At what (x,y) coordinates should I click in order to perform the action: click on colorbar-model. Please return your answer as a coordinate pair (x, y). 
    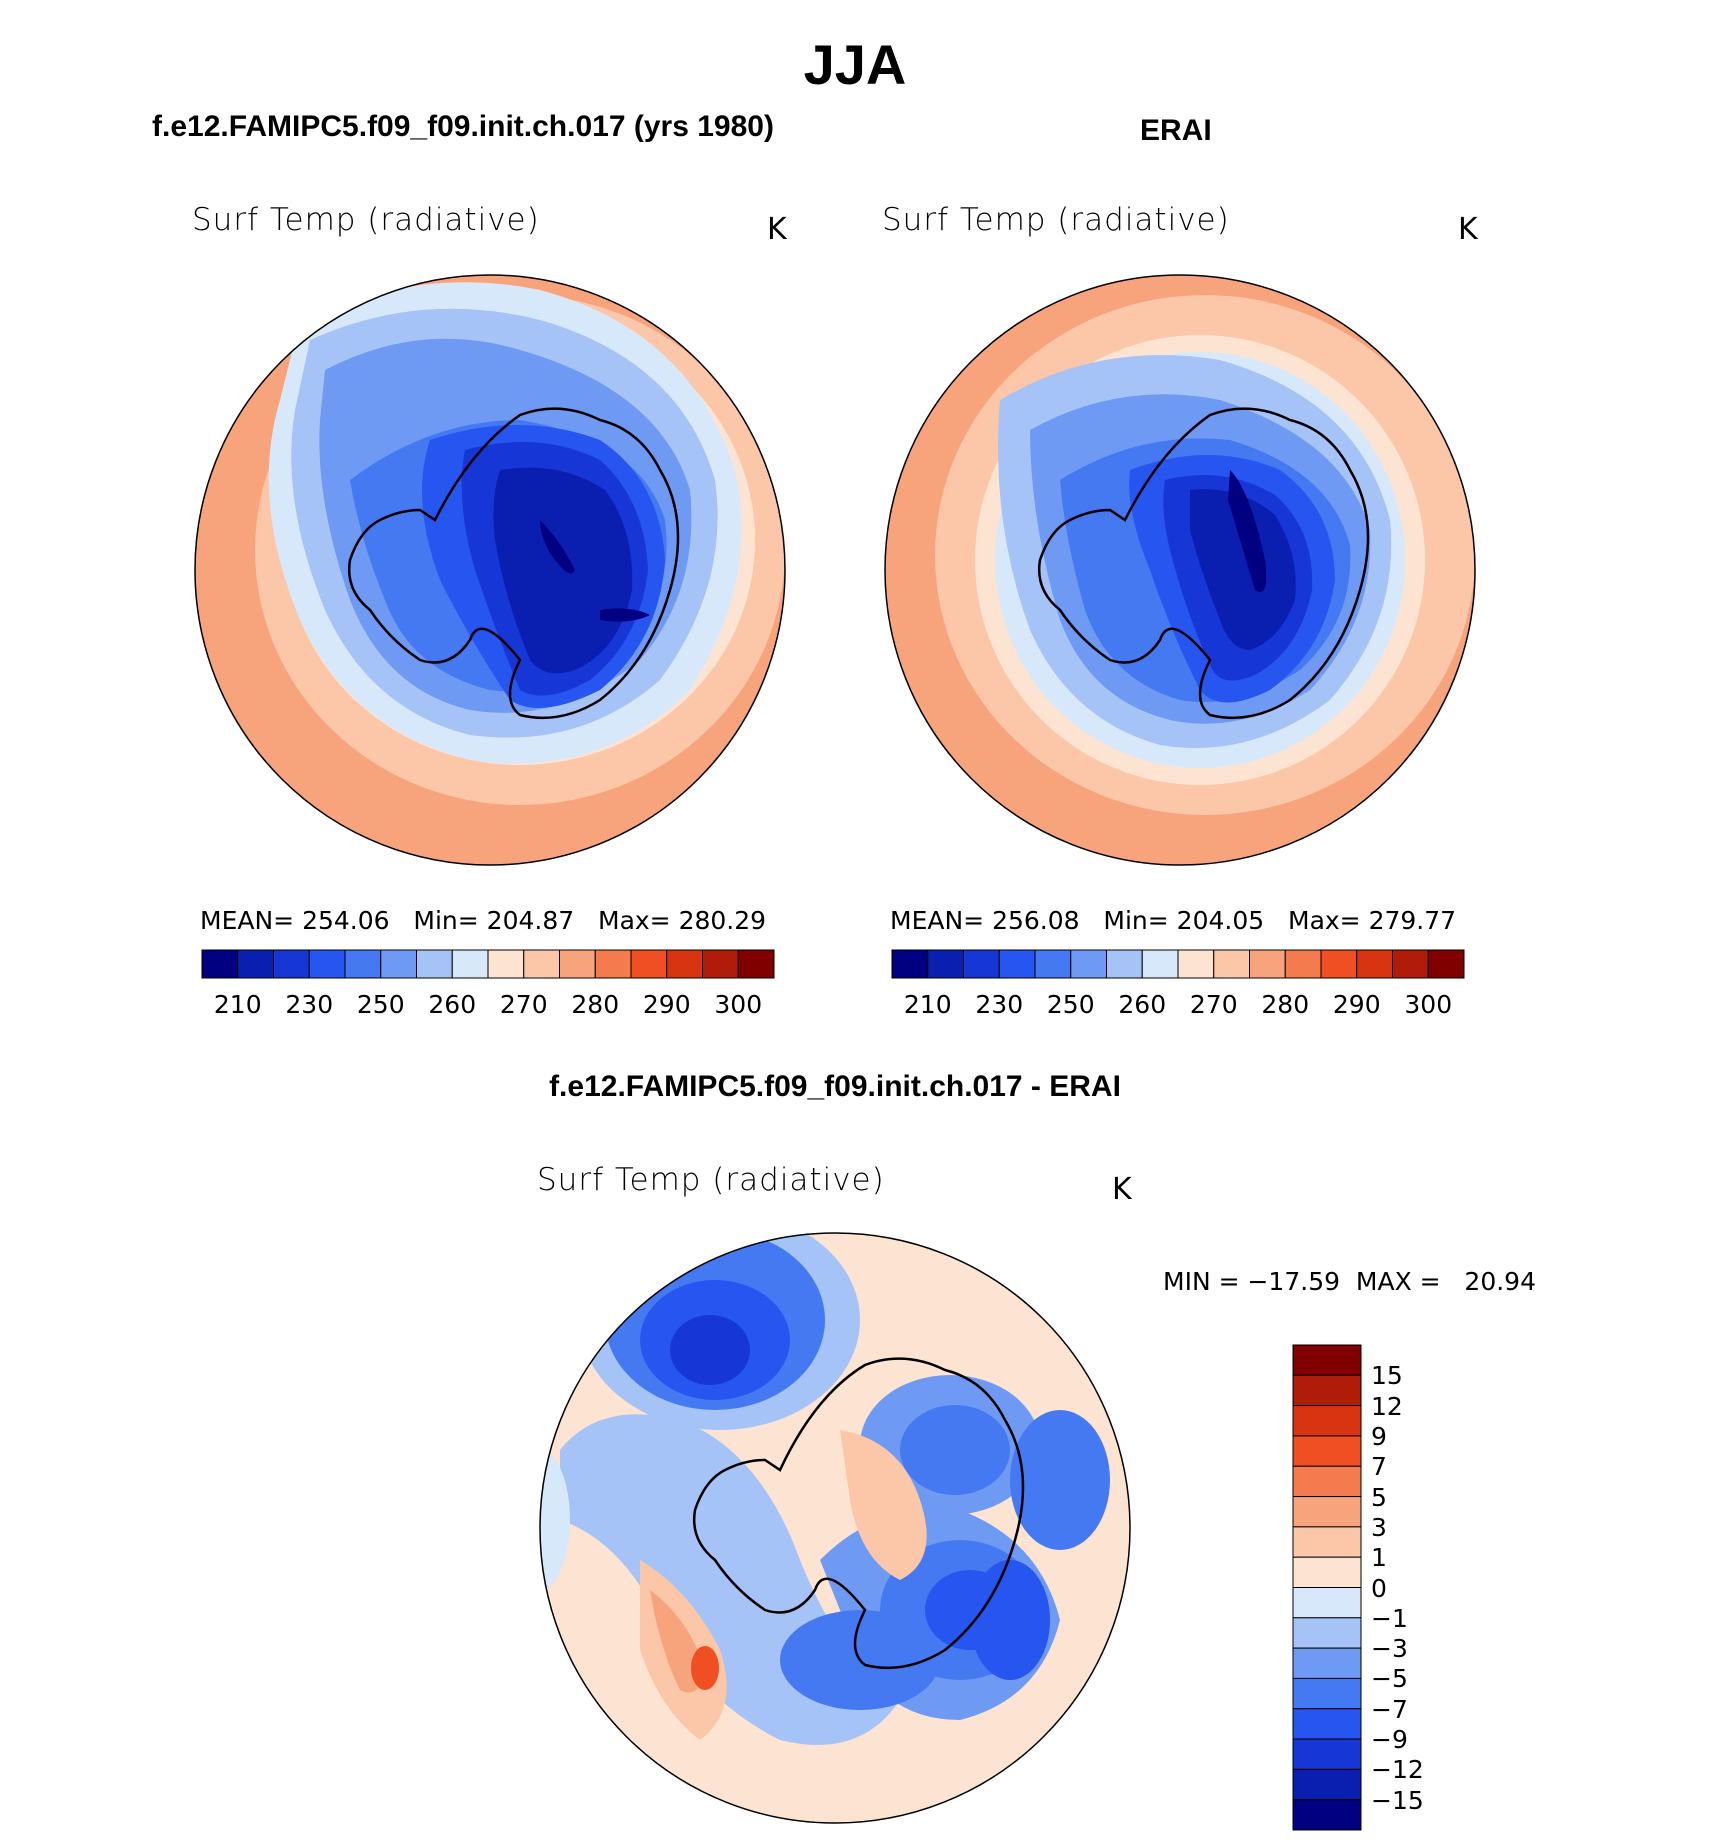
    Looking at the image, I should click on (488, 964).